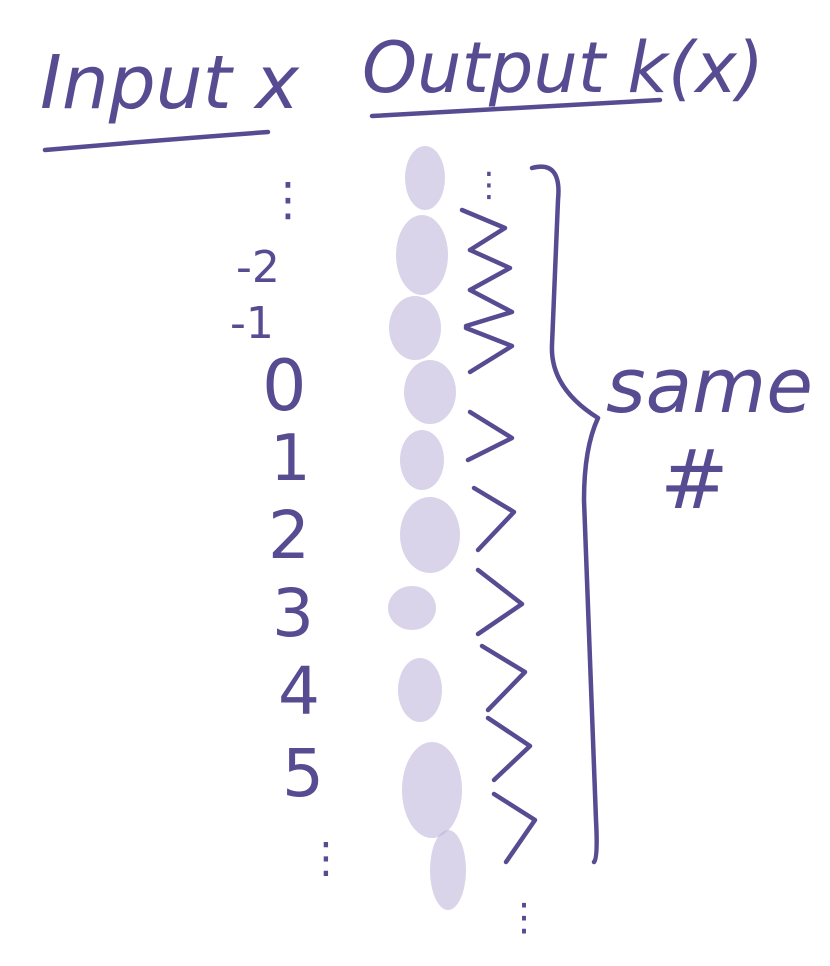 This screenshot has width=830, height=966. What do you see at coordinates (326, 857) in the screenshot?
I see `input-ellipsis-bottom: ⋮` at bounding box center [326, 857].